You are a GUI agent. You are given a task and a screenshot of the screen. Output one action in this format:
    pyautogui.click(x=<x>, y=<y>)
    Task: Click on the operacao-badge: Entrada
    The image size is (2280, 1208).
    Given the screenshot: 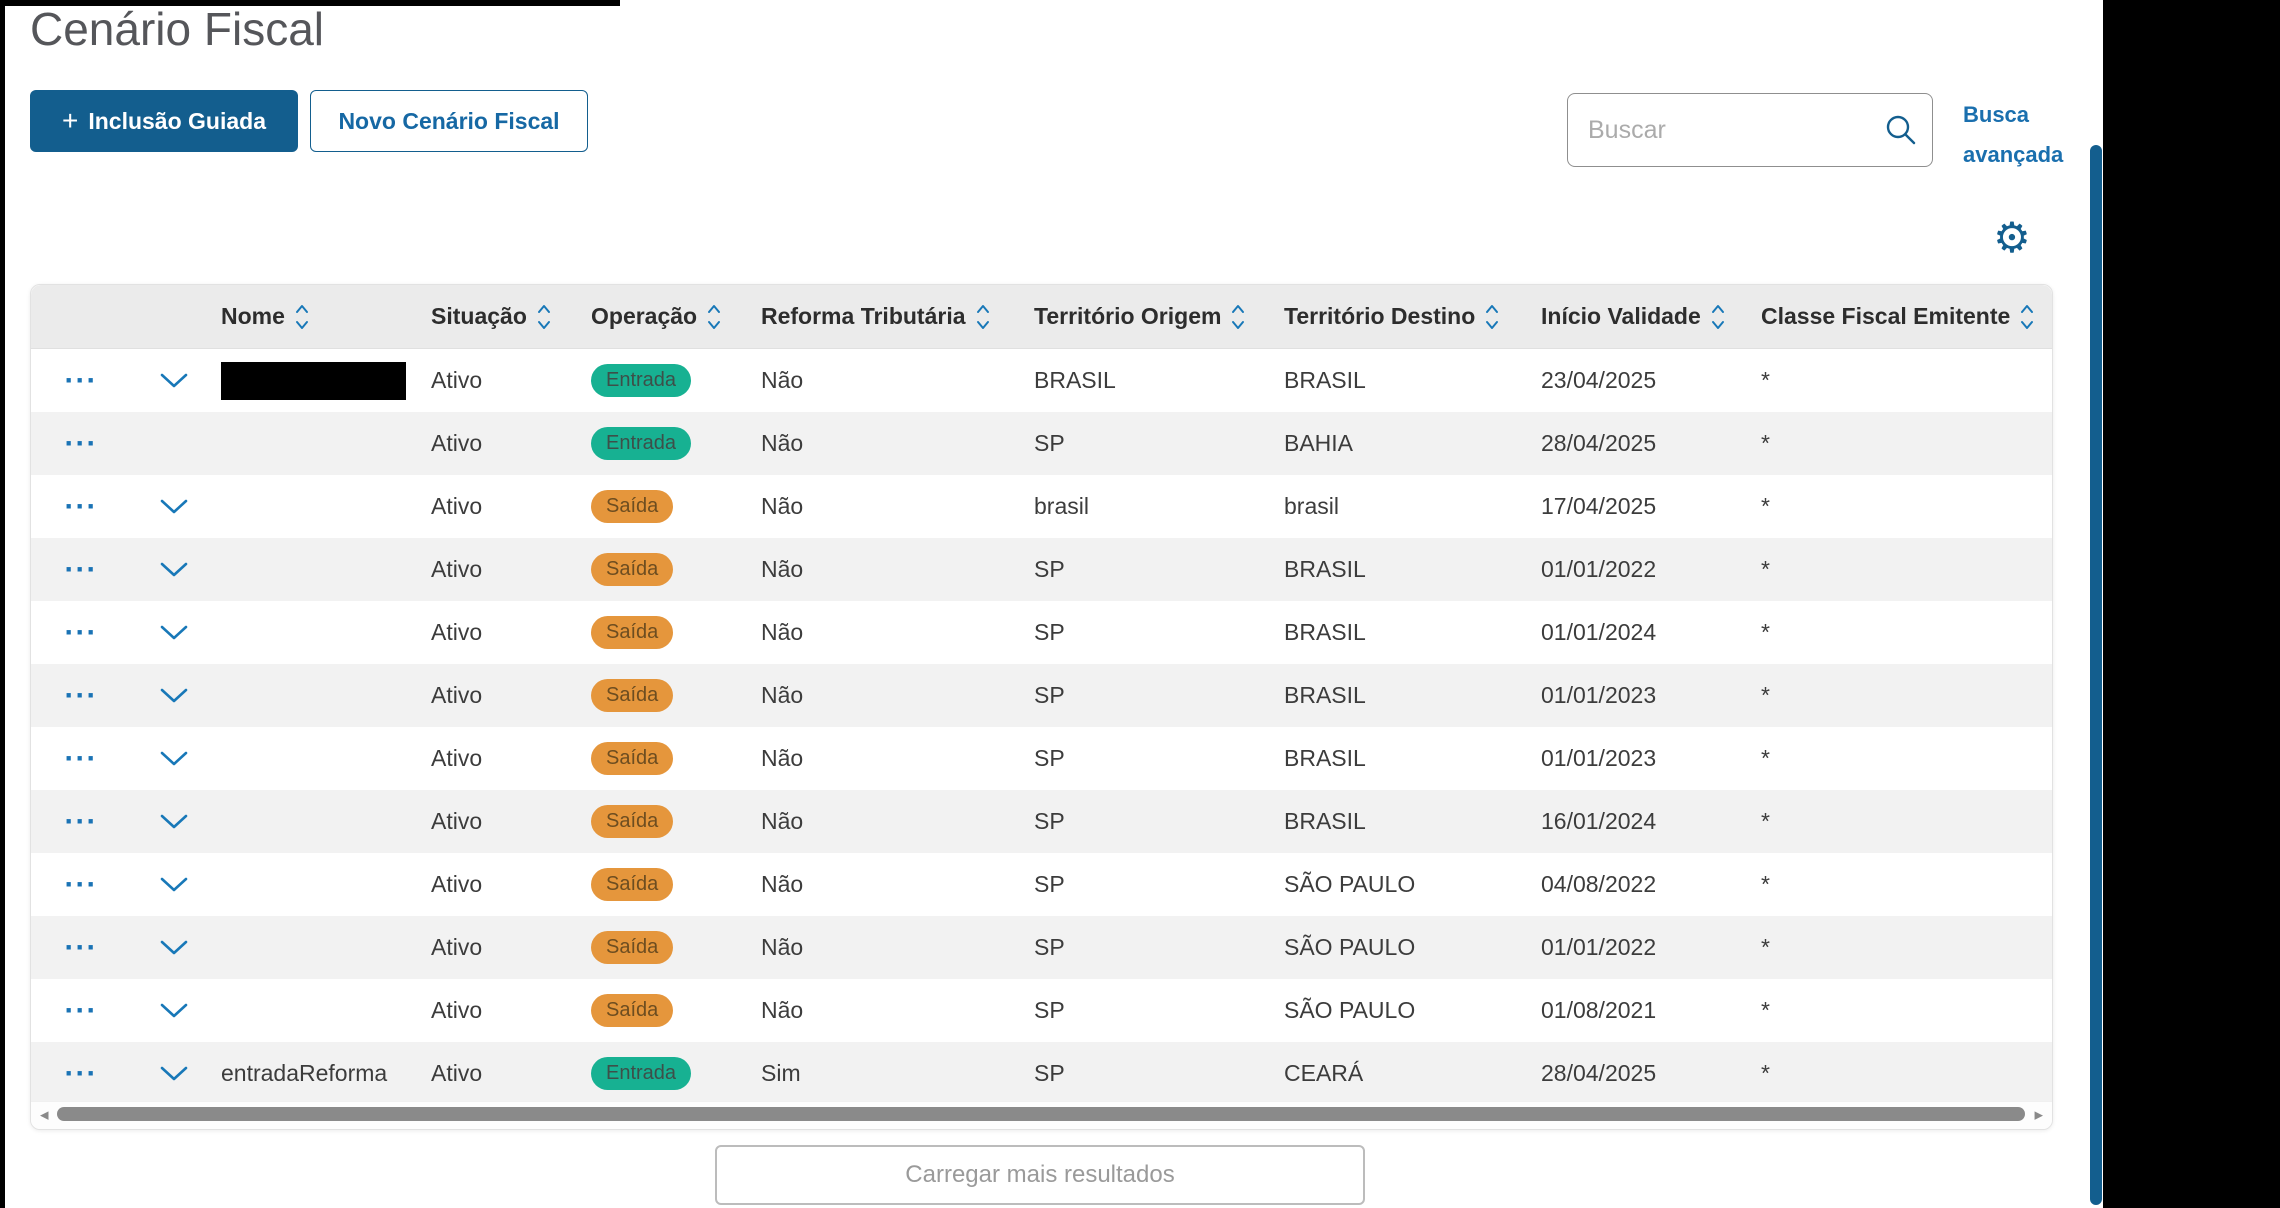 What is the action you would take?
    pyautogui.click(x=641, y=380)
    